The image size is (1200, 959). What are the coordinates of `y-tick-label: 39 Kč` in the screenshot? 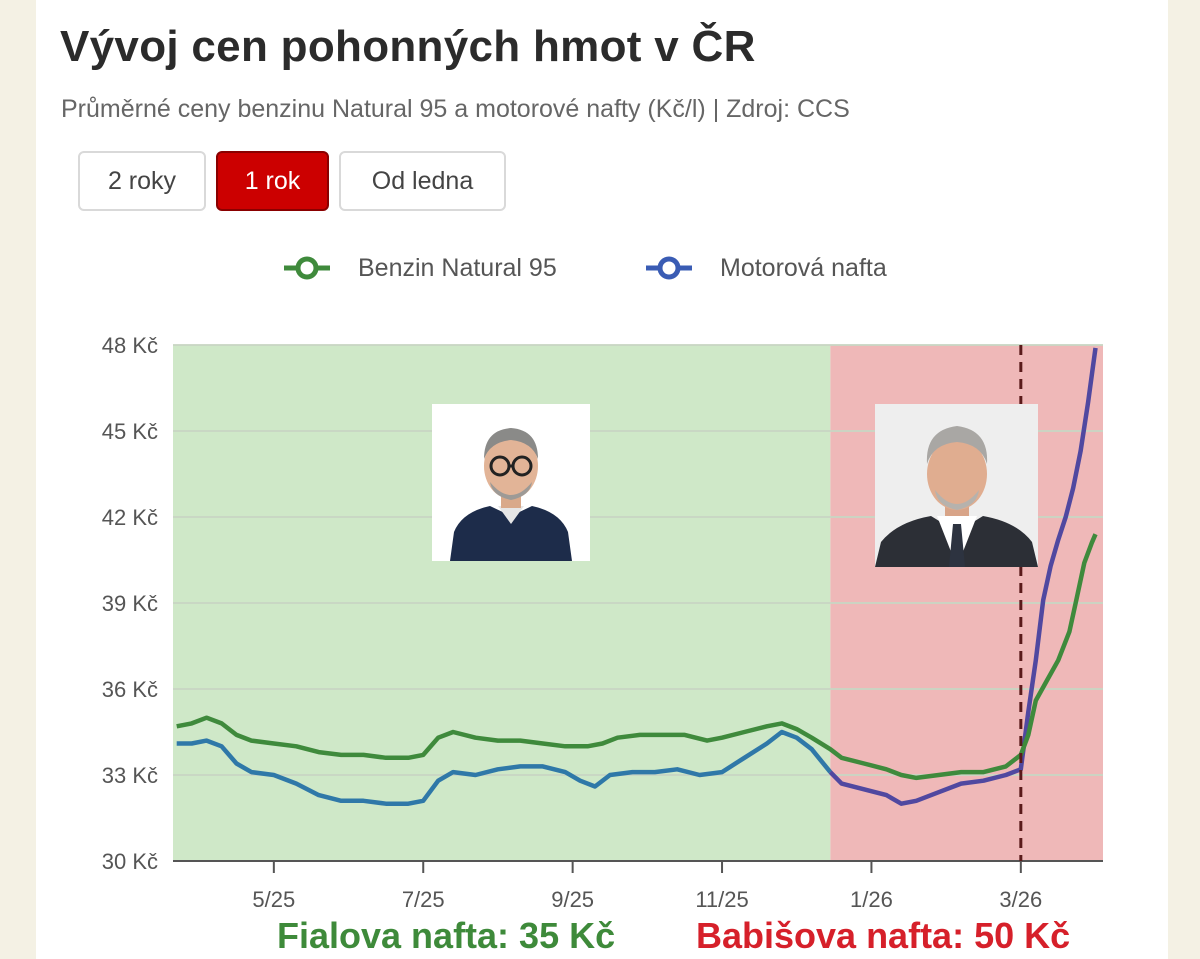 It's located at (130, 603).